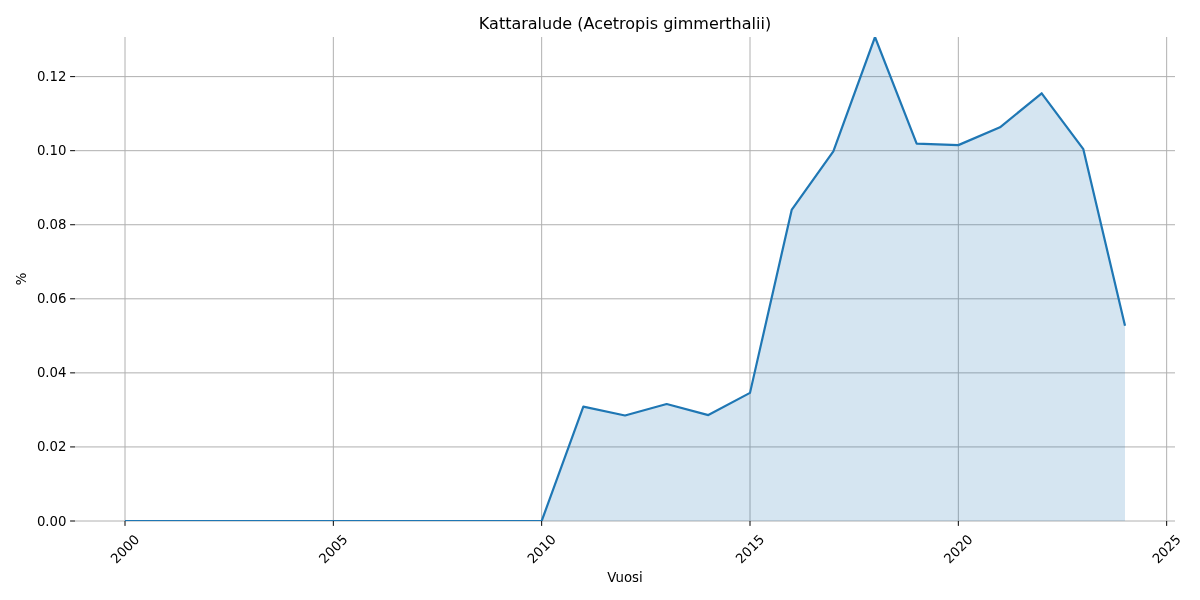 Image resolution: width=1200 pixels, height=600 pixels. Describe the element at coordinates (51, 299) in the screenshot. I see `y-tick-label: 0.06` at that location.